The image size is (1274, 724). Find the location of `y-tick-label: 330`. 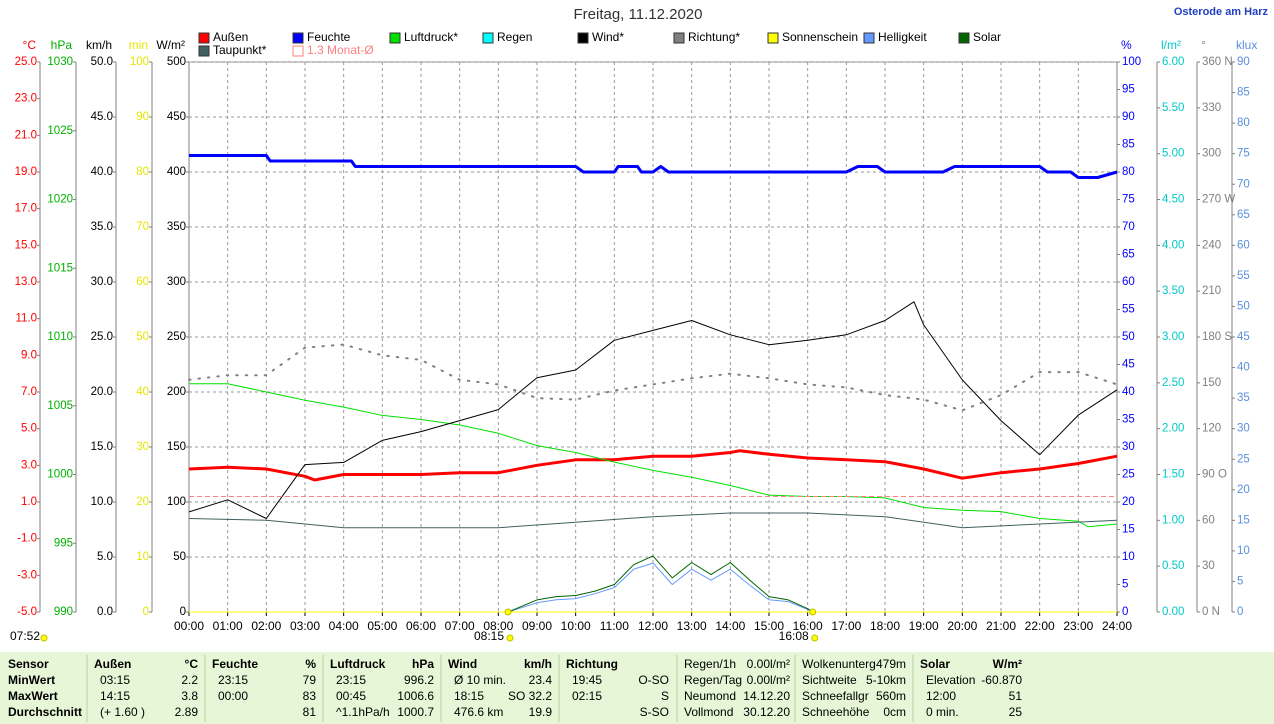

y-tick-label: 330 is located at coordinates (1211, 108).